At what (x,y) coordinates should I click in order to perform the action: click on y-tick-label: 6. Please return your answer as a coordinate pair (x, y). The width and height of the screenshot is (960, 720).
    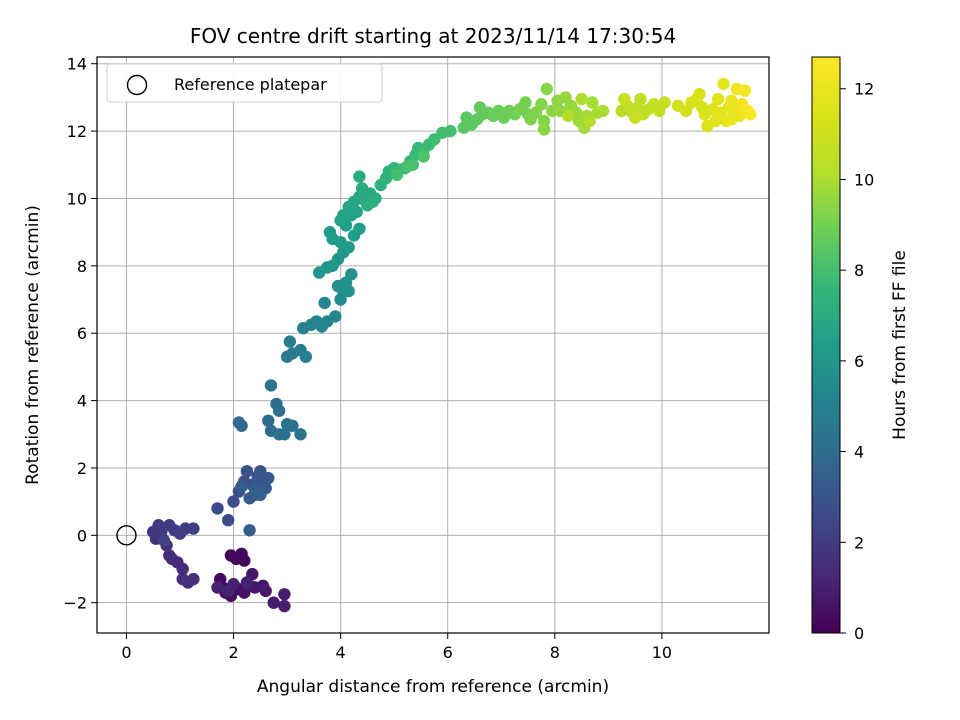
    Looking at the image, I should click on (82, 333).